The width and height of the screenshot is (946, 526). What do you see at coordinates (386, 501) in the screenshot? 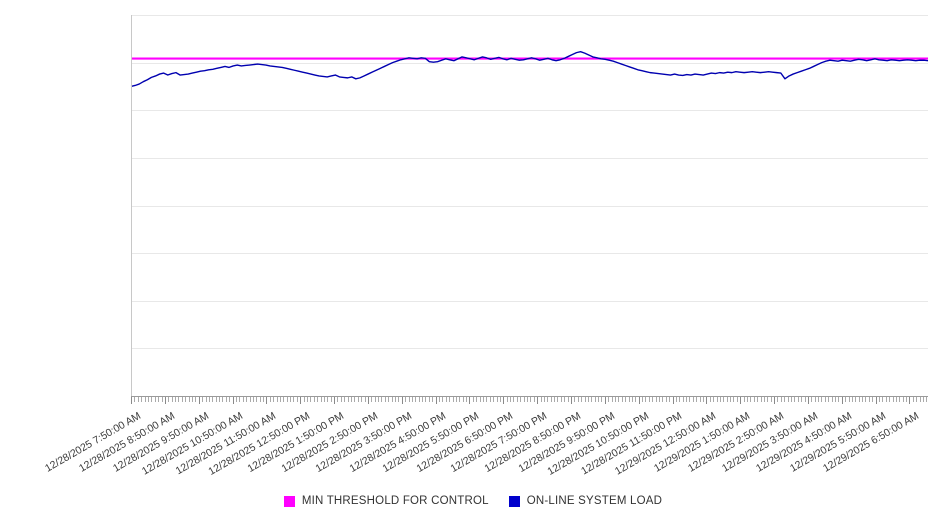
I see `legend-item: MIN THRESHOLD FOR CONTROL` at bounding box center [386, 501].